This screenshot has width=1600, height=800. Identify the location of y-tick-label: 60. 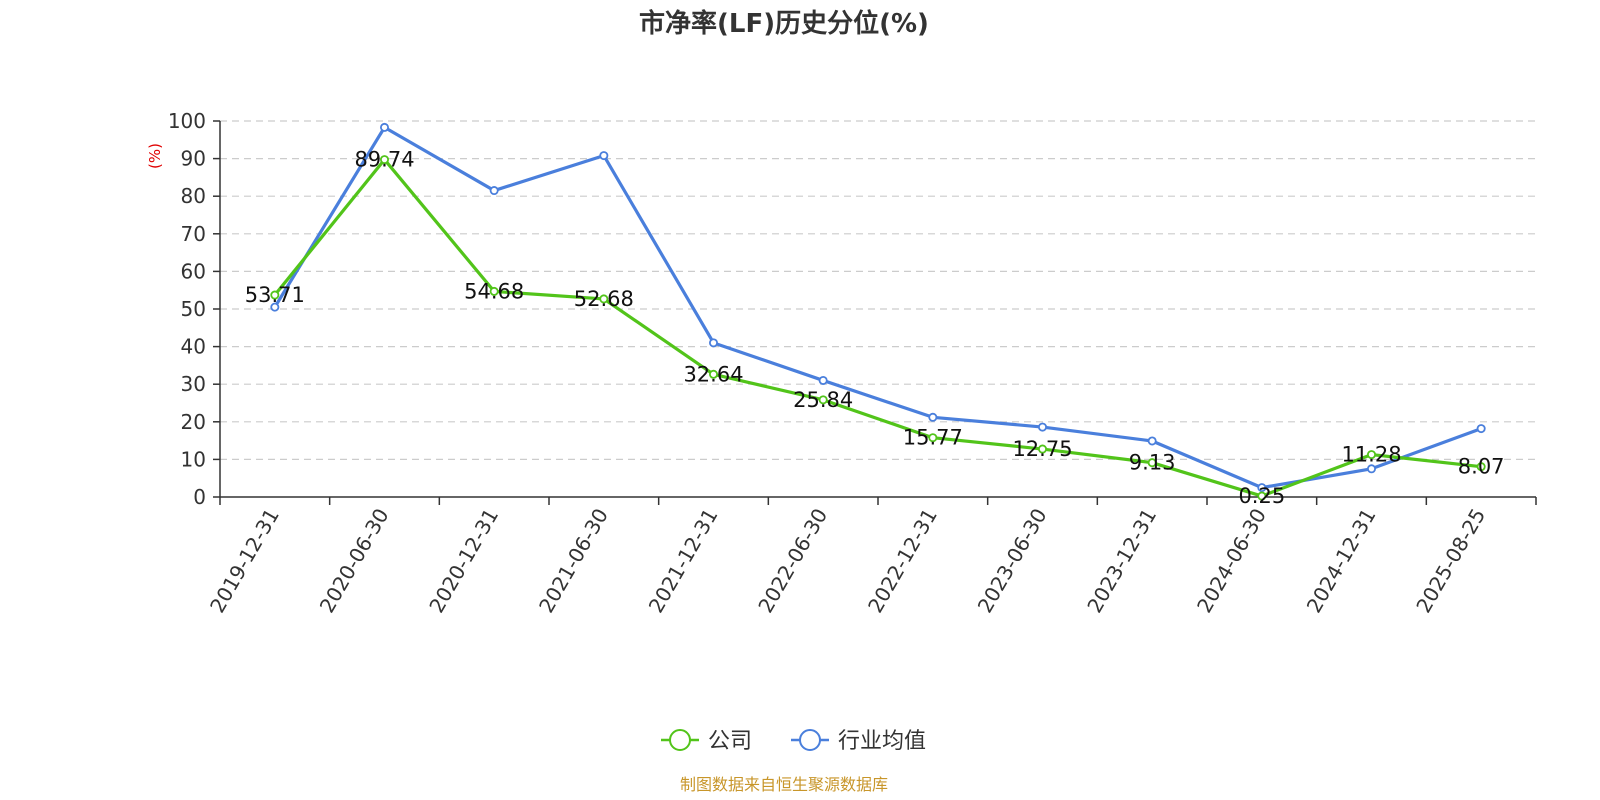
(193, 271).